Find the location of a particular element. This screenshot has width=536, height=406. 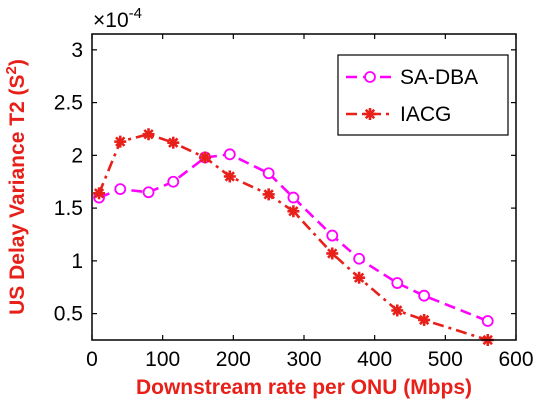

y-axis-title: US Delay Variance T2 (S2) is located at coordinates (16, 187).